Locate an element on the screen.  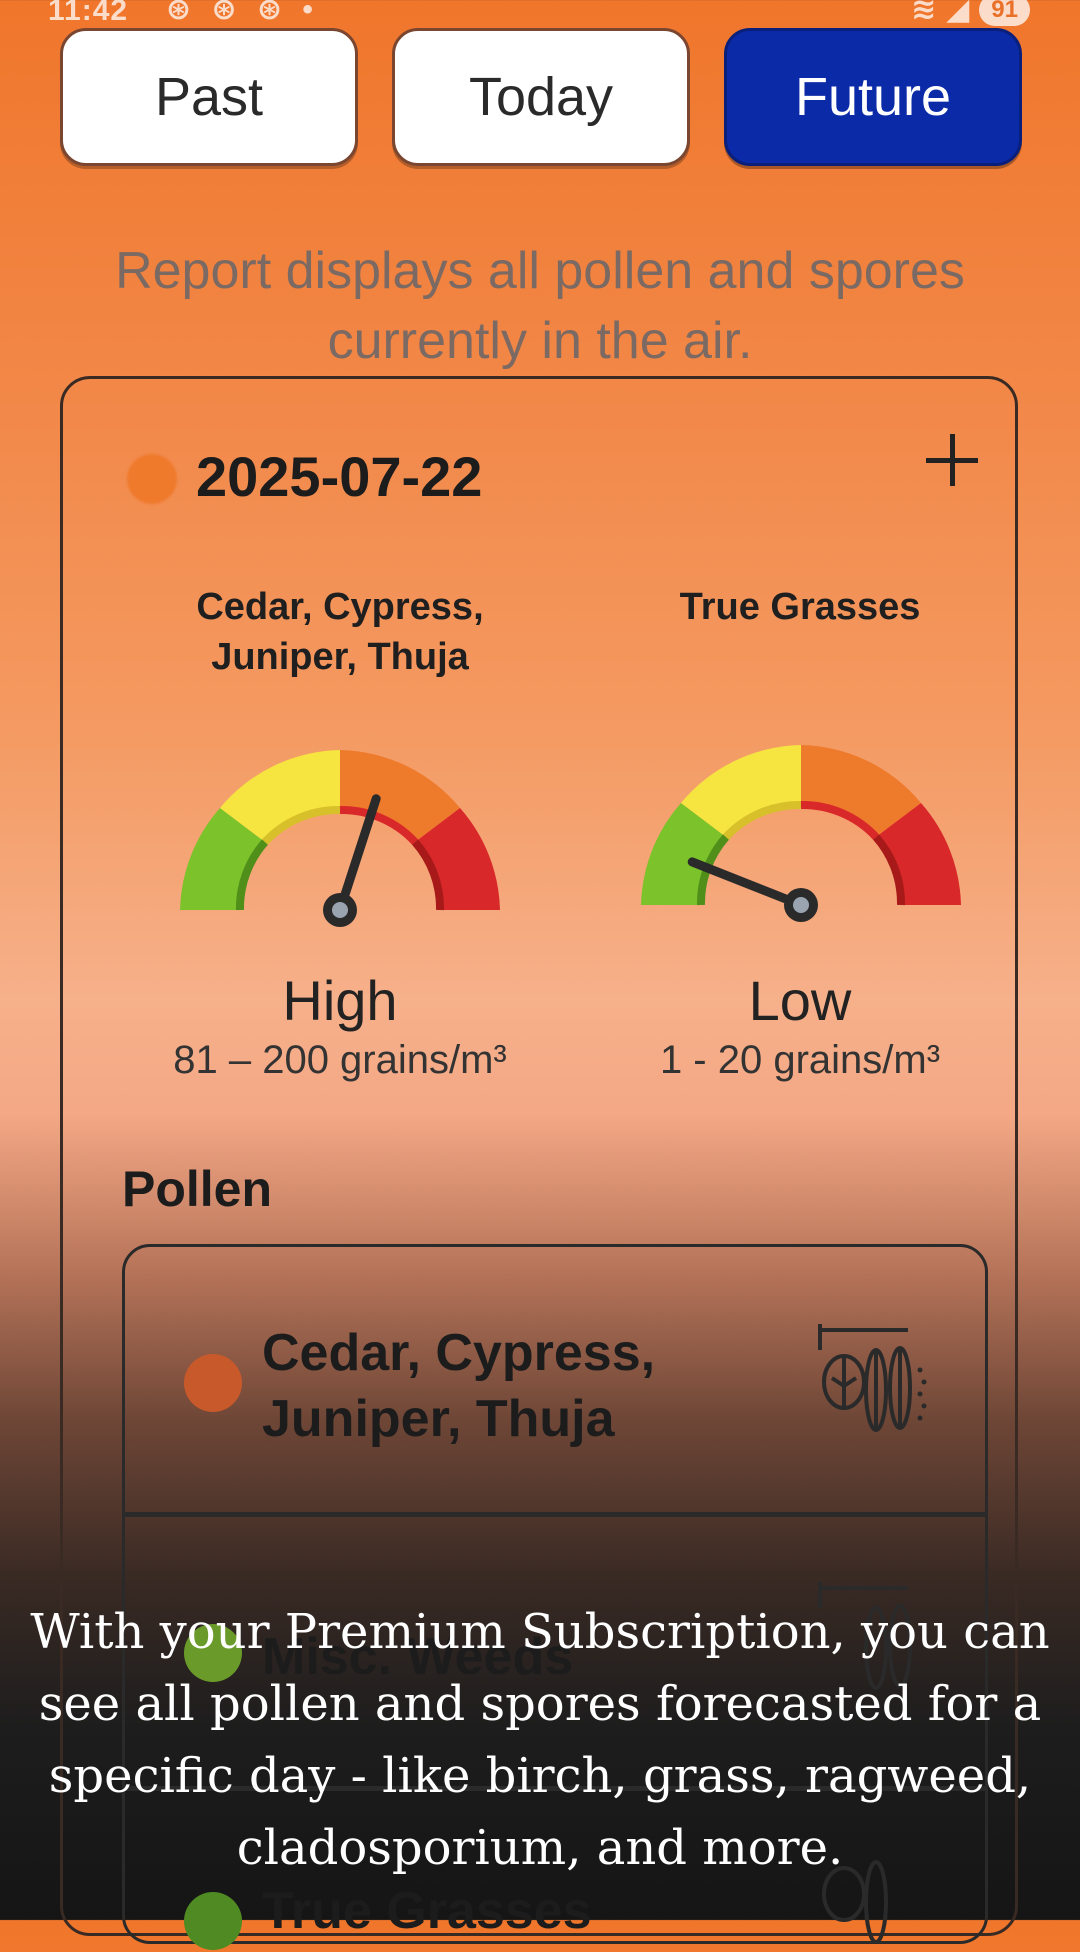
list-item: Misc. Weeds is located at coordinates (555, 1653).